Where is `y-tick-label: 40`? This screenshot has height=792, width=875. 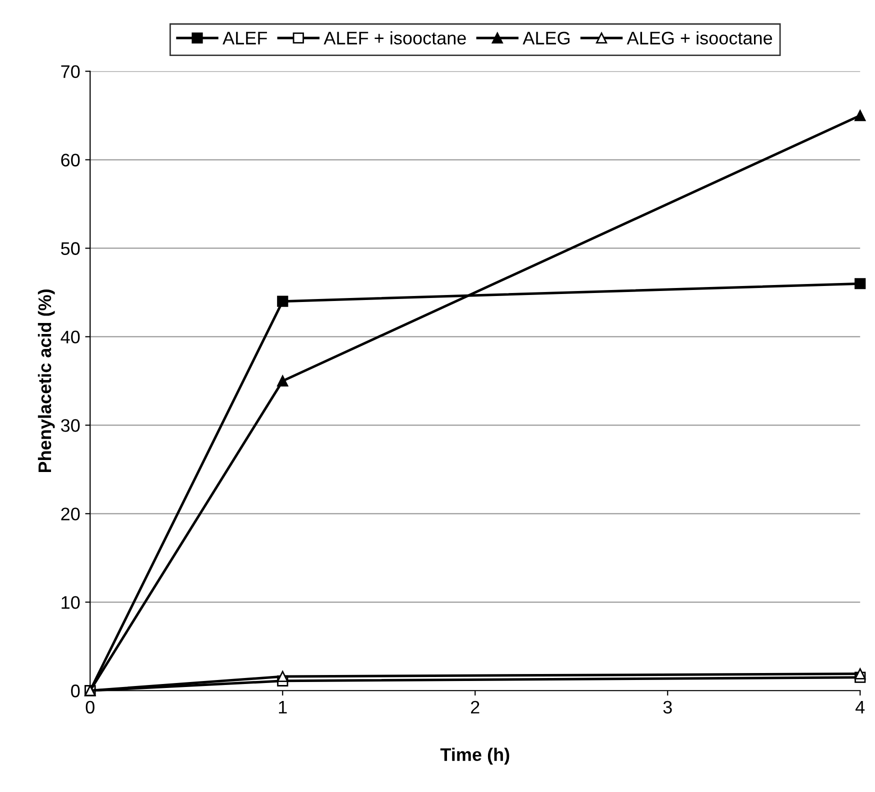
y-tick-label: 40 is located at coordinates (70, 337).